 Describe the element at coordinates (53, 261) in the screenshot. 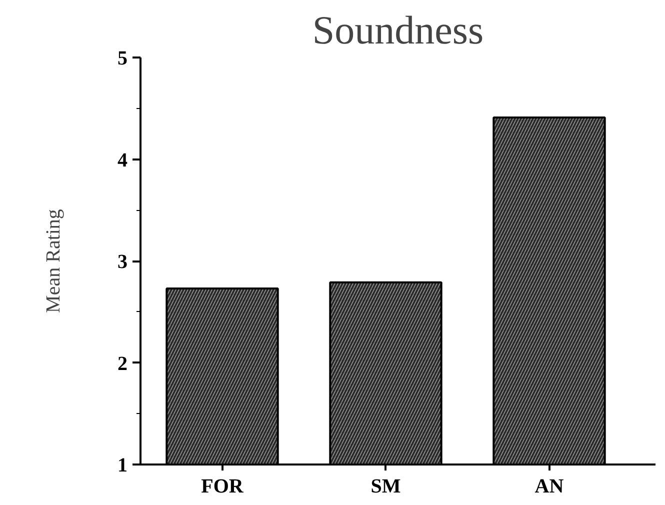

I see `y-axis-title: Mean Rating` at that location.